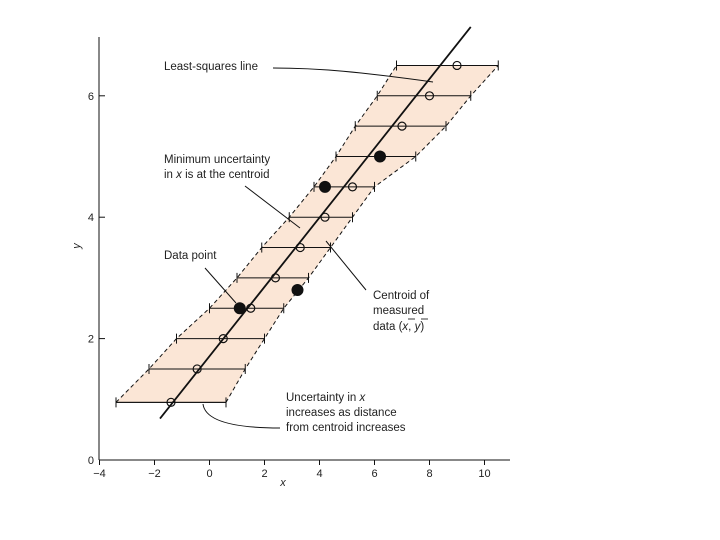 The height and width of the screenshot is (540, 720). I want to click on x-axis-label: x, so click(282, 483).